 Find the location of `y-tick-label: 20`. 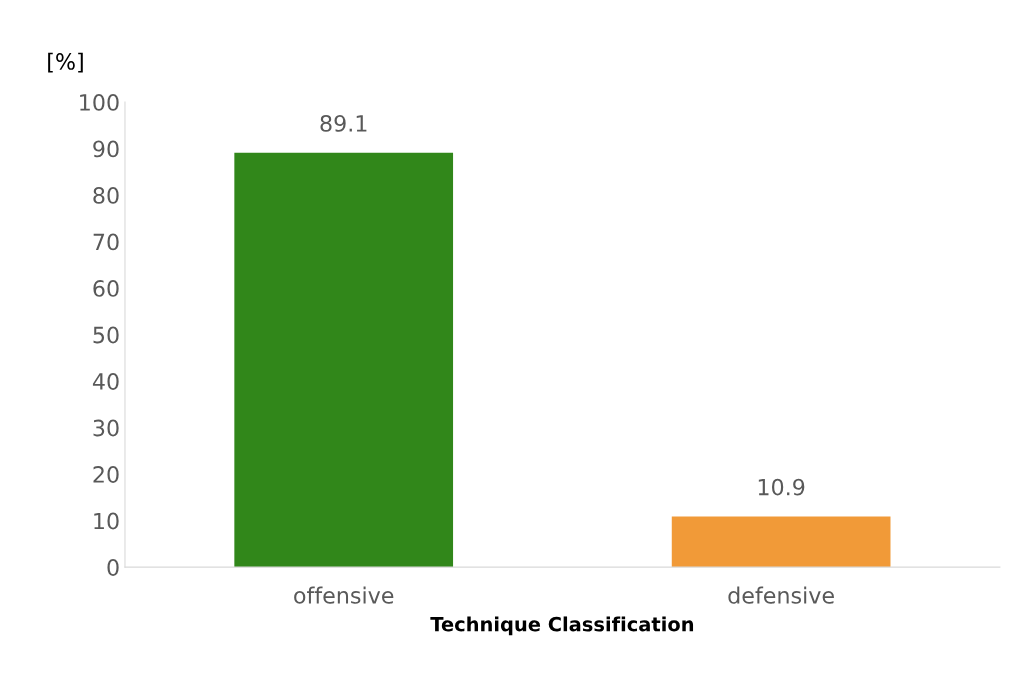

y-tick-label: 20 is located at coordinates (106, 474).